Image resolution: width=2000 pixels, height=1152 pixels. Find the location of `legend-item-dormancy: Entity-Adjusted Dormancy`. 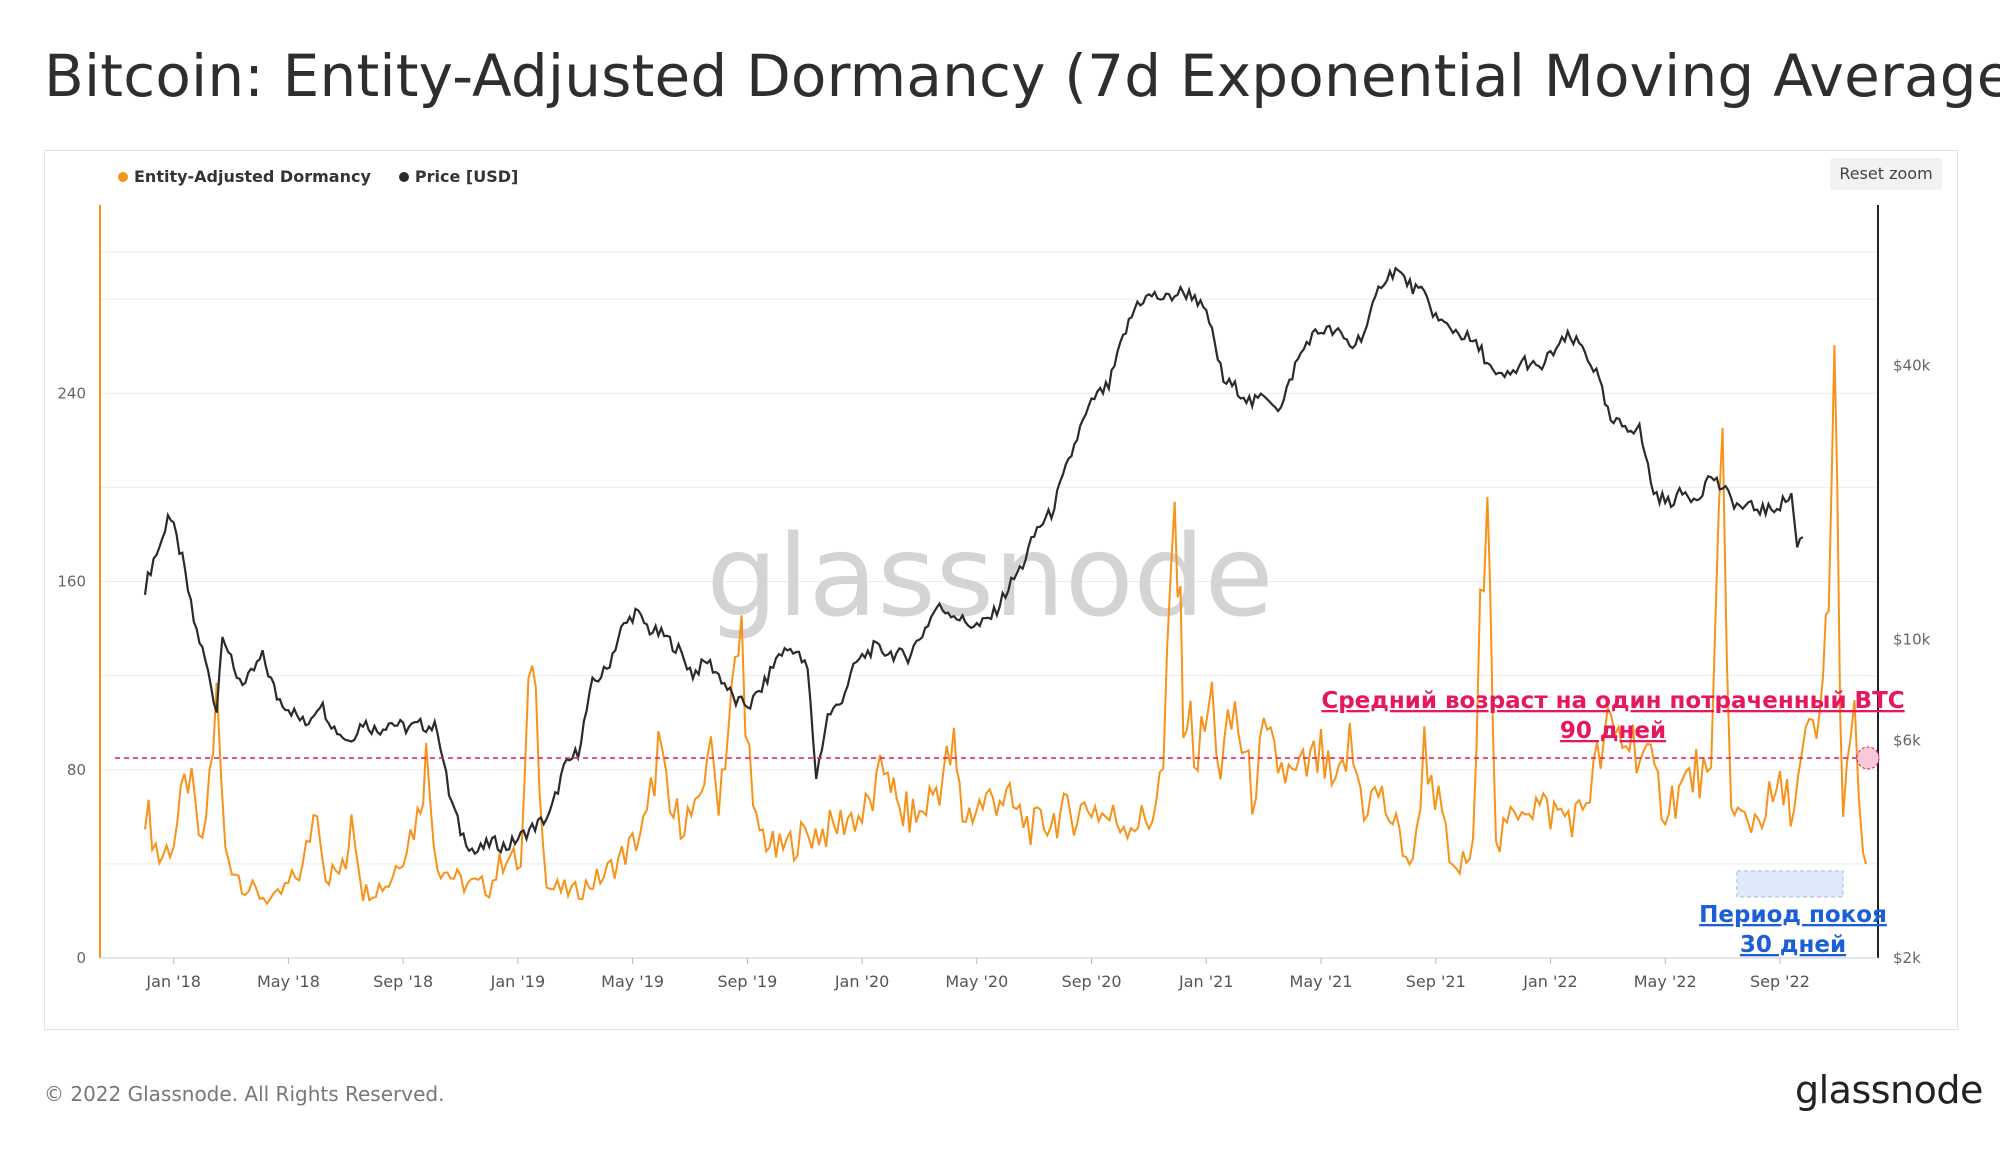

legend-item-dormancy: Entity-Adjusted Dormancy is located at coordinates (244, 176).